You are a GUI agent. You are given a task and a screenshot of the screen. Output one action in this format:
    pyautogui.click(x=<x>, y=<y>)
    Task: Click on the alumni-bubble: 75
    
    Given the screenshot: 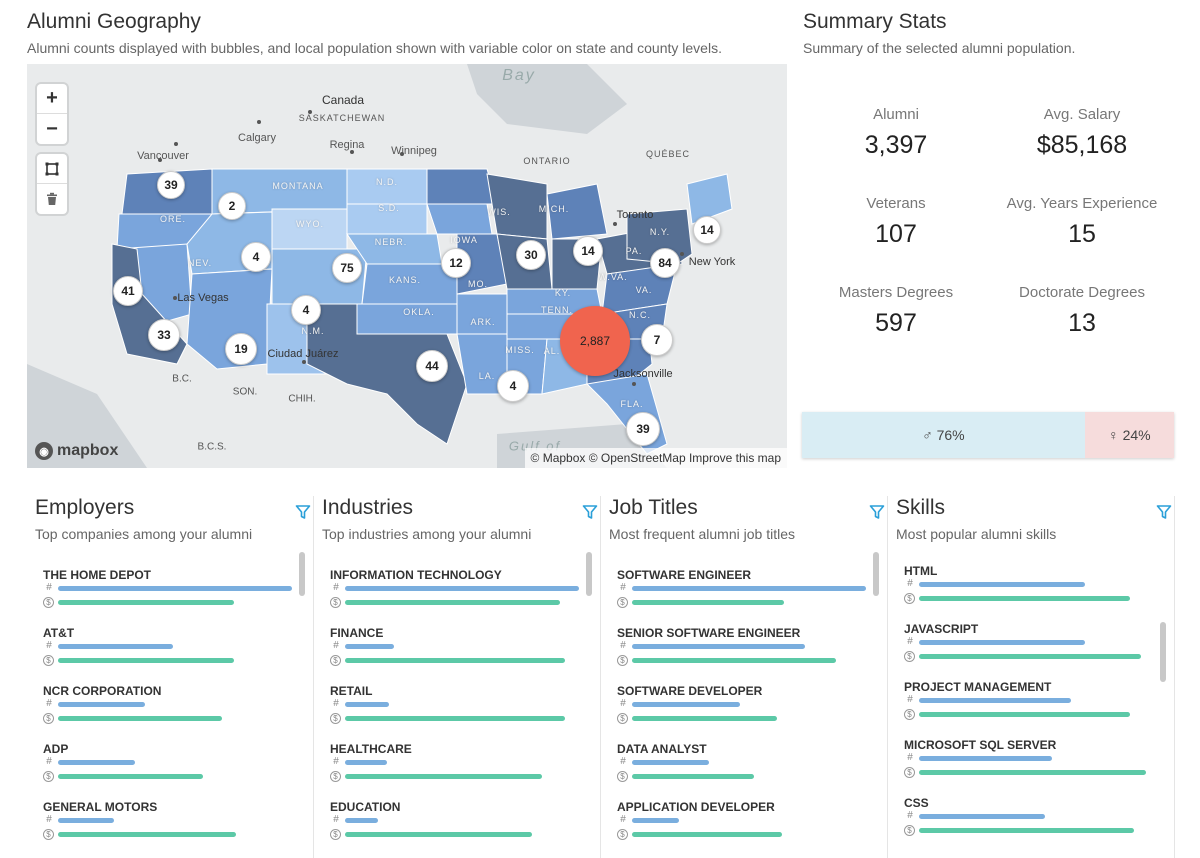 What is the action you would take?
    pyautogui.click(x=347, y=268)
    